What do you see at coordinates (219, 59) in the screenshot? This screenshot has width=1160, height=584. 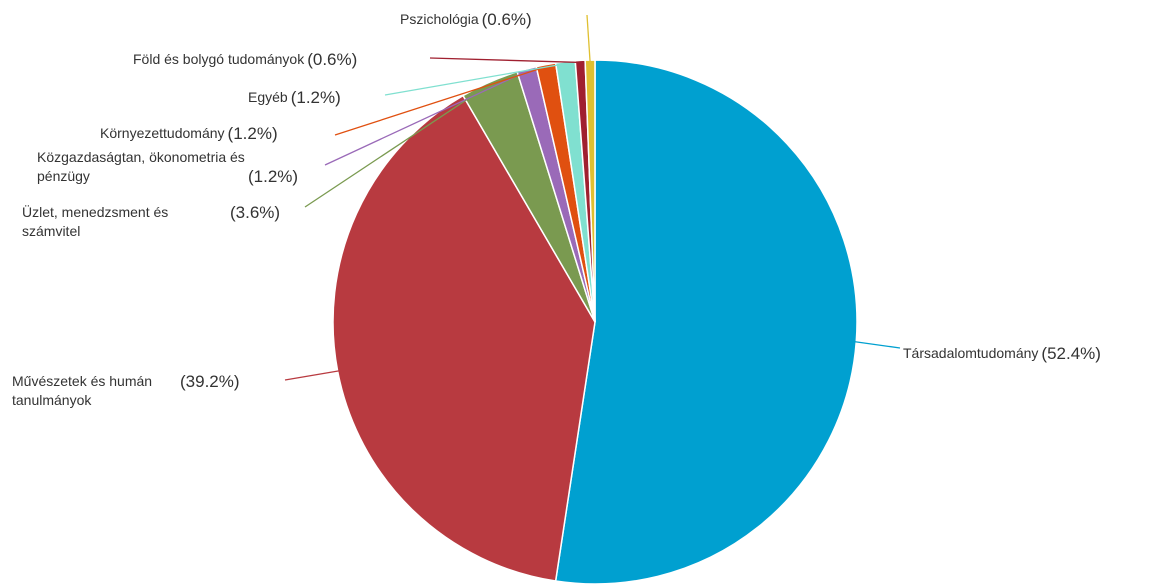 I see `category-label: Föld és bolygó tudományok` at bounding box center [219, 59].